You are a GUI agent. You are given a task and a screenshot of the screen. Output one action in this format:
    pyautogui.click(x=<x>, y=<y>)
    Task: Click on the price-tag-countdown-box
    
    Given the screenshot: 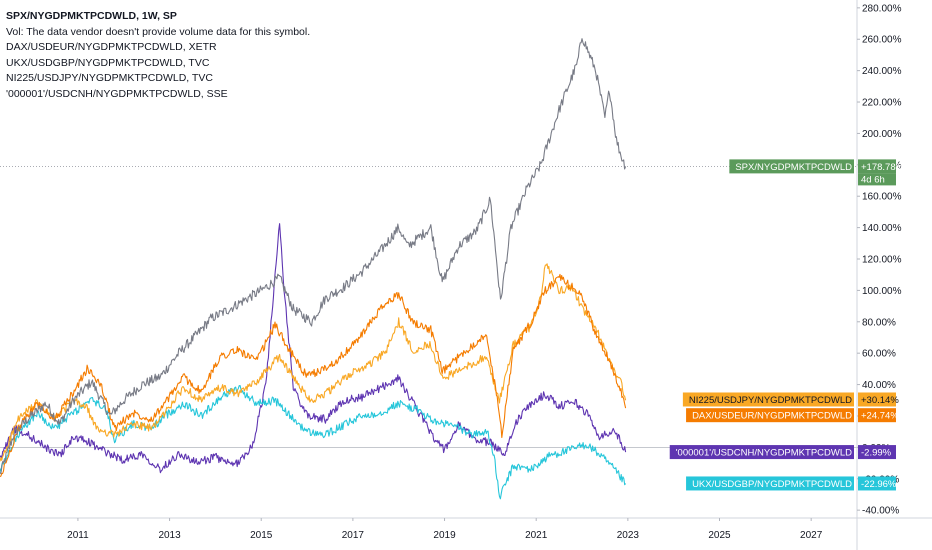 What is the action you would take?
    pyautogui.click(x=877, y=179)
    